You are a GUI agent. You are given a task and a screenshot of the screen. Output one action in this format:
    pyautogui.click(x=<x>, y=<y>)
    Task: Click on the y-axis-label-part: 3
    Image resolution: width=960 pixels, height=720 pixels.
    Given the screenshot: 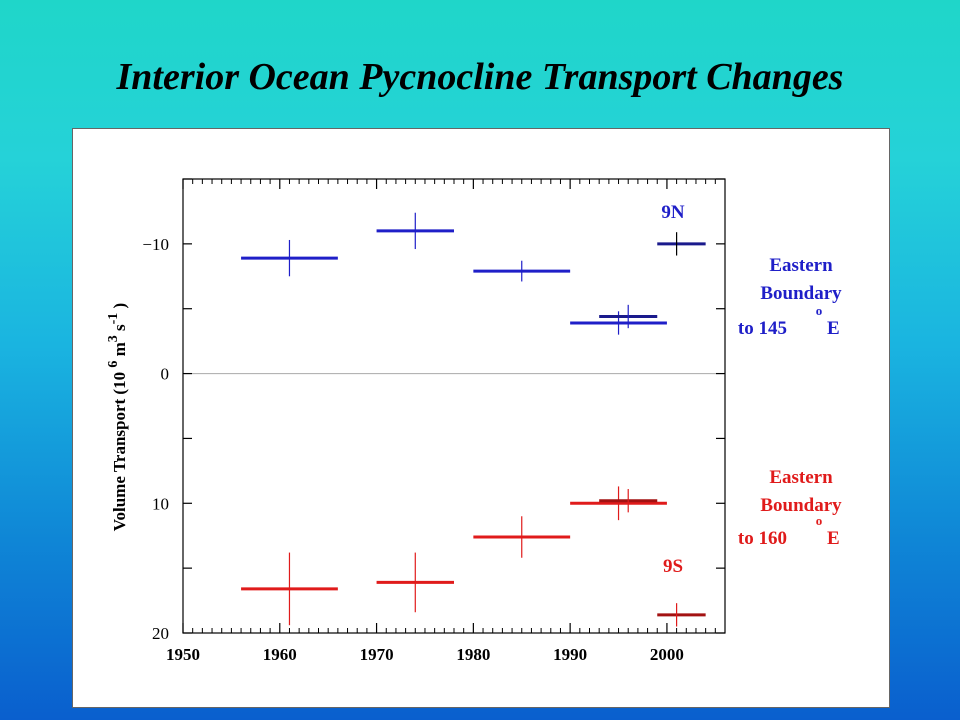 What is the action you would take?
    pyautogui.click(x=113, y=338)
    